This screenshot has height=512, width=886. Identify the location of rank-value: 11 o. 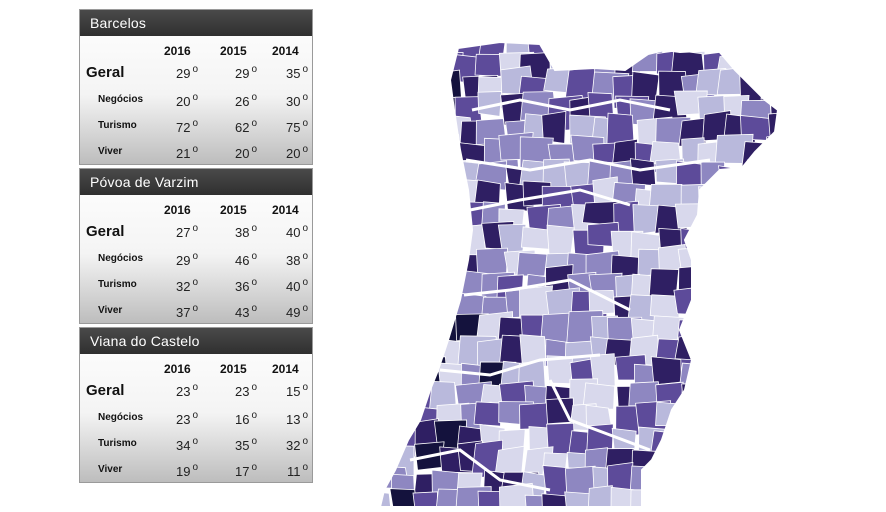
(297, 470).